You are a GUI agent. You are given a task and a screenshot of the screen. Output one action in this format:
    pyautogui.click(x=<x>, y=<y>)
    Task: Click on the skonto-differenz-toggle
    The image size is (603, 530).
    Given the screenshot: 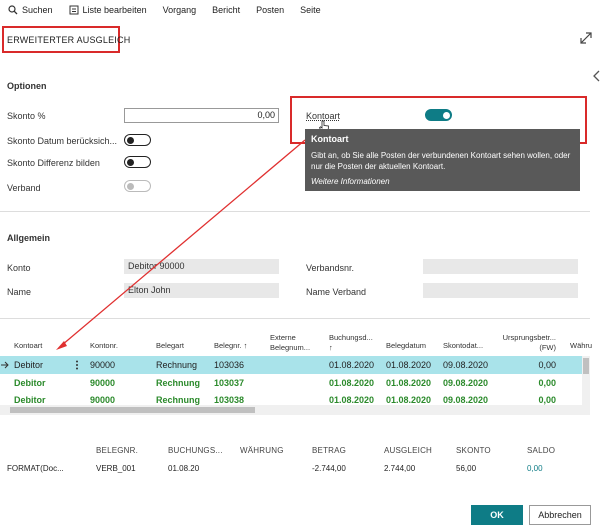 What is the action you would take?
    pyautogui.click(x=137, y=162)
    